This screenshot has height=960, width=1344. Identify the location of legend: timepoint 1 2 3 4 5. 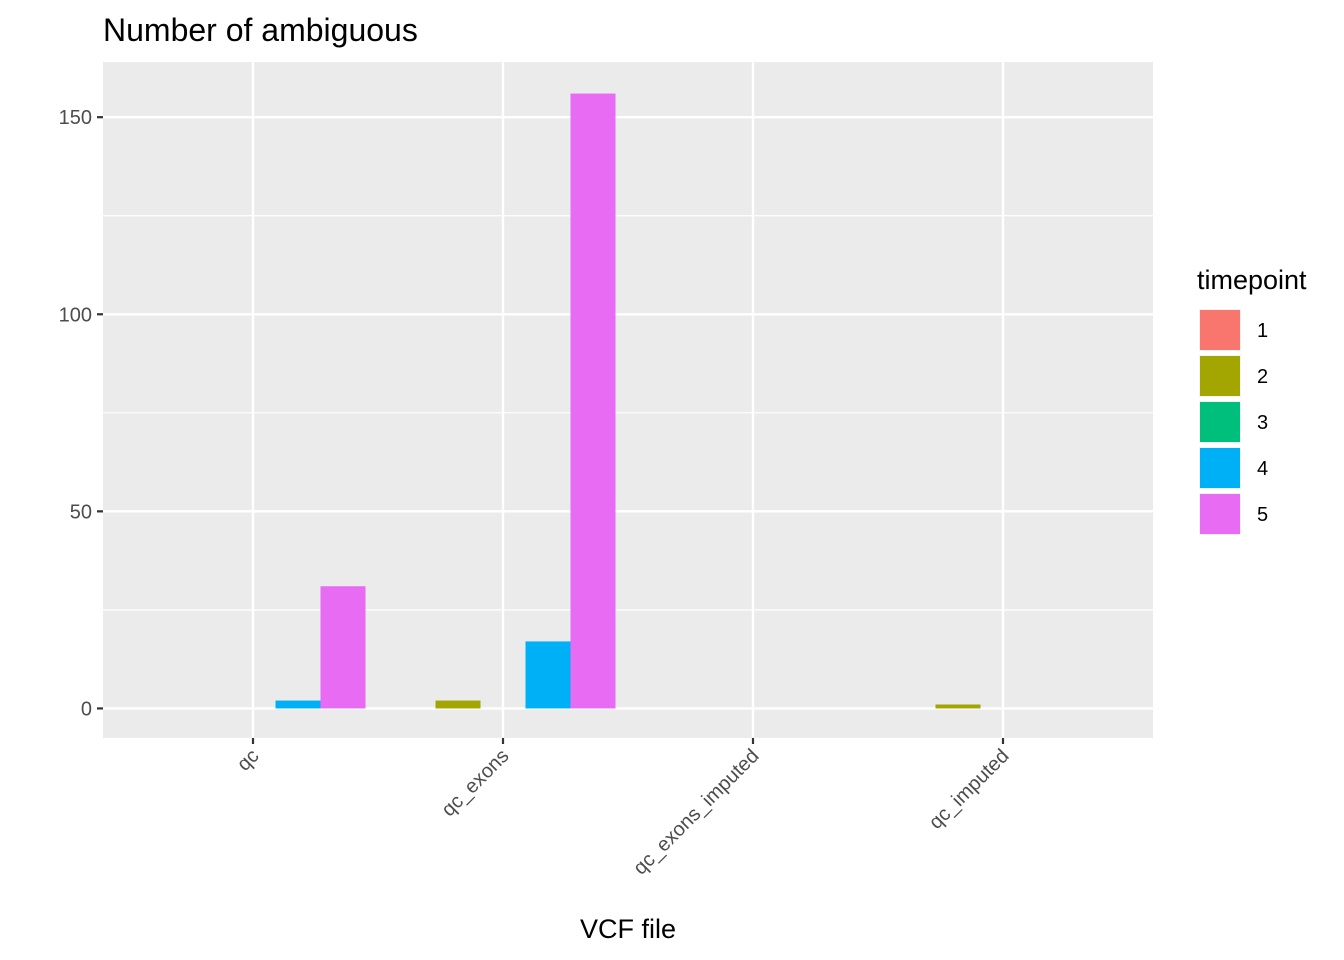
(1252, 400).